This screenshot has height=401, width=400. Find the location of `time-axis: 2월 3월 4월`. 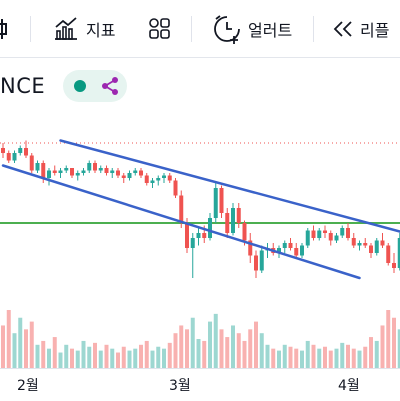

time-axis: 2월 3월 4월 is located at coordinates (200, 384).